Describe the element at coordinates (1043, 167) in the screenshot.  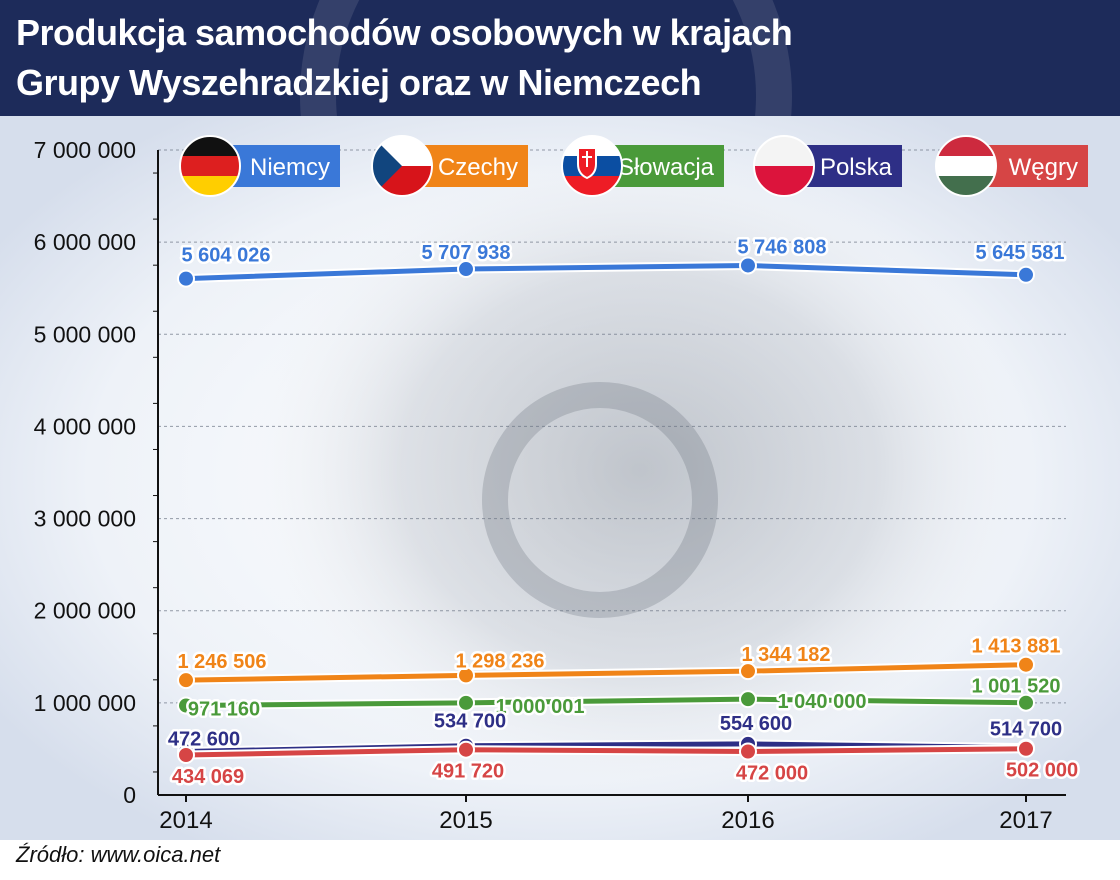
I see `legend-label: Węgry` at that location.